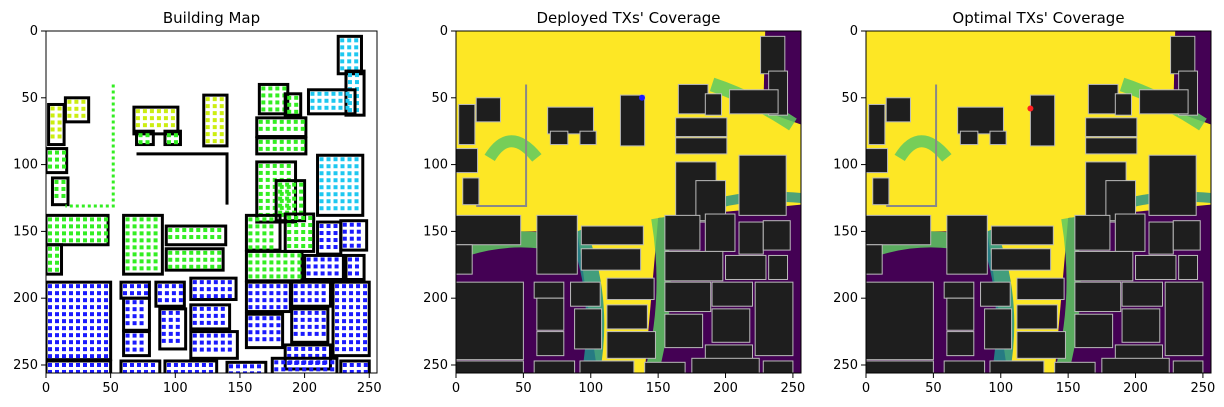 This screenshot has height=407, width=1224. What do you see at coordinates (912, 146) in the screenshot?
I see `walkway` at bounding box center [912, 146].